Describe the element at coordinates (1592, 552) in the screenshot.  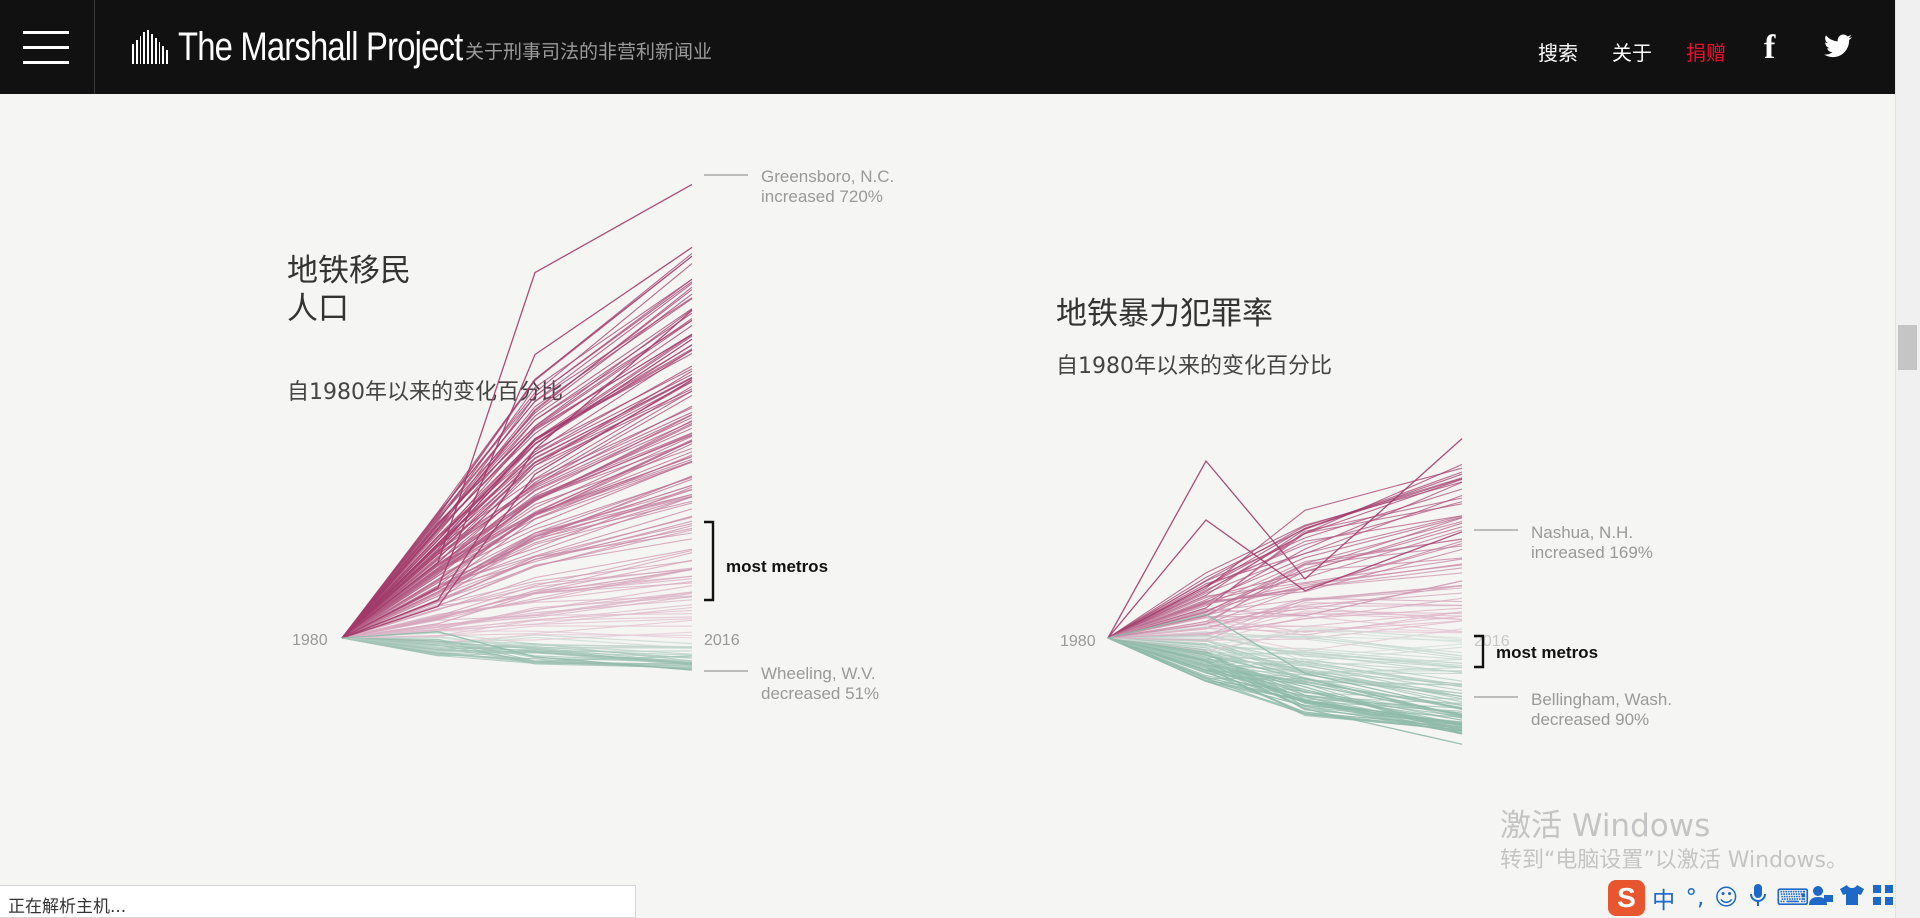
I see `top-annotation-change: increased 169%` at that location.